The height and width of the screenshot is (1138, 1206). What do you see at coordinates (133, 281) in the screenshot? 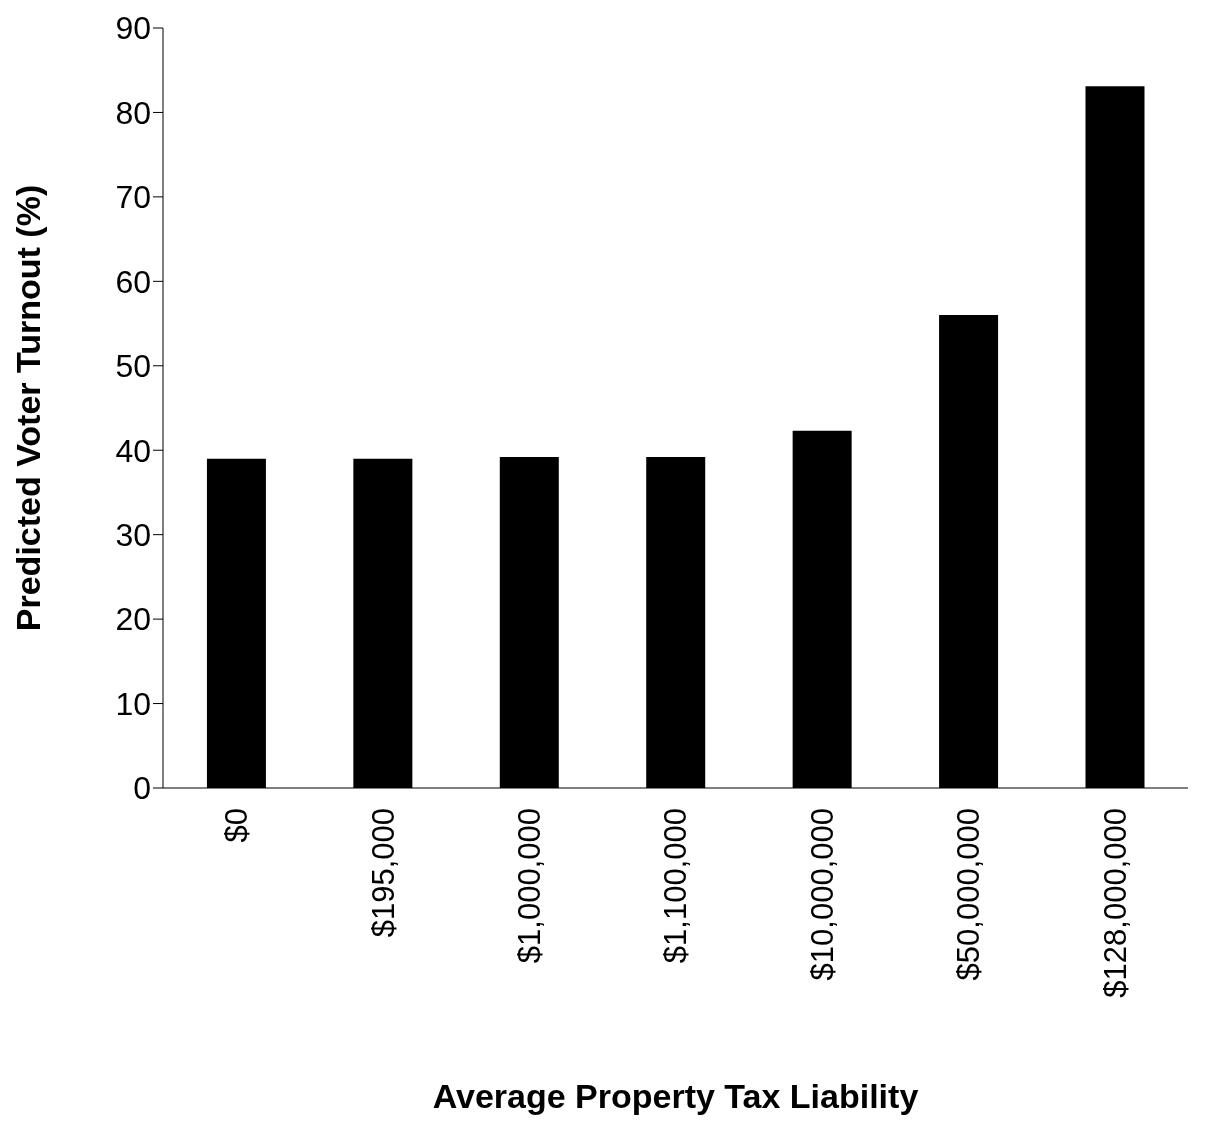
I see `y-tick-label: 60` at bounding box center [133, 281].